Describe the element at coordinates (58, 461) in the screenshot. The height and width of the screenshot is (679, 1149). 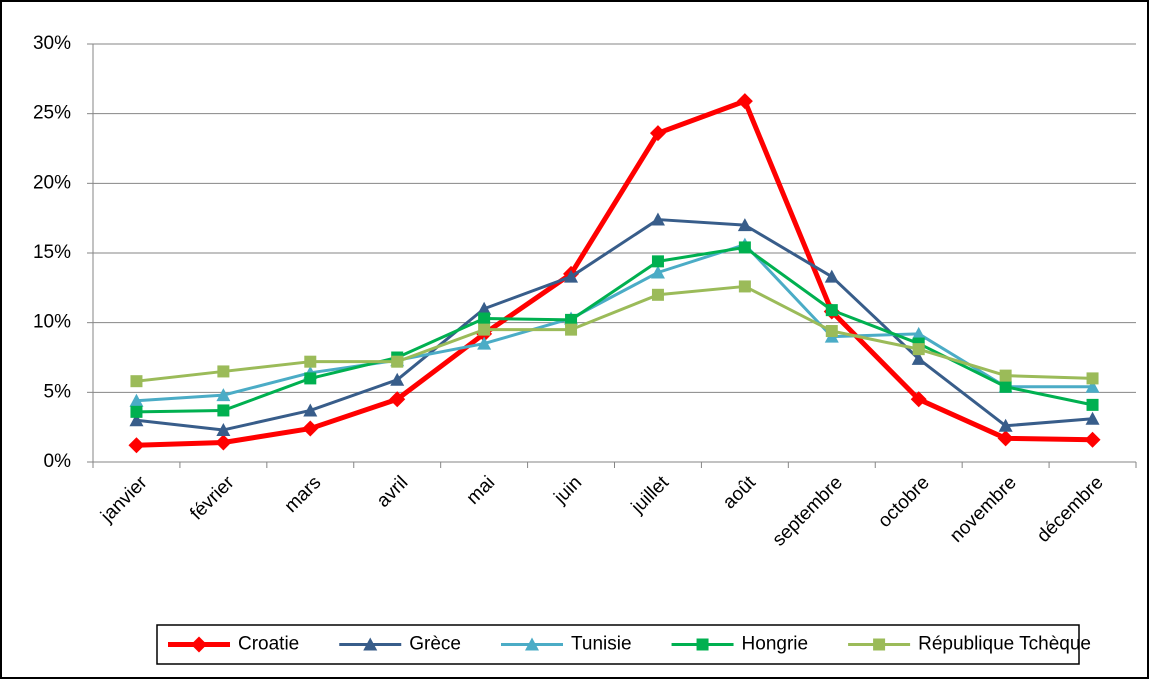
I see `y-tick-label: 0%` at that location.